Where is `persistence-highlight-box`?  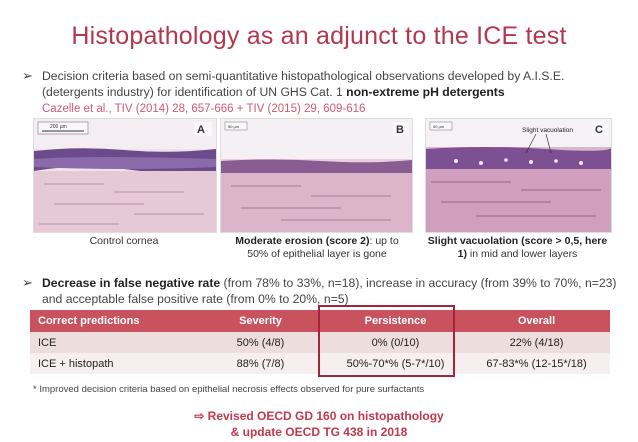
persistence-highlight-box is located at coordinates (386, 341).